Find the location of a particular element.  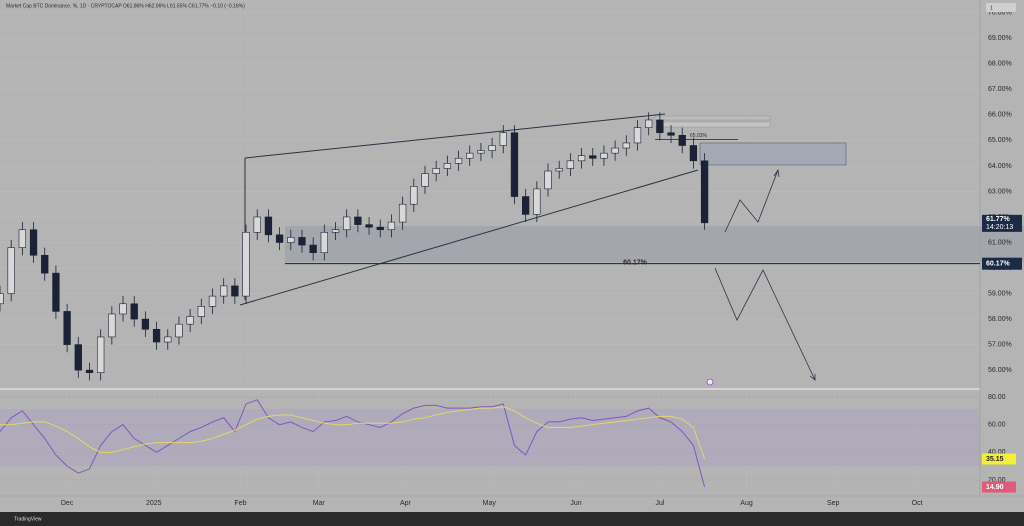

y-tick-label: 60.00 is located at coordinates (997, 425).